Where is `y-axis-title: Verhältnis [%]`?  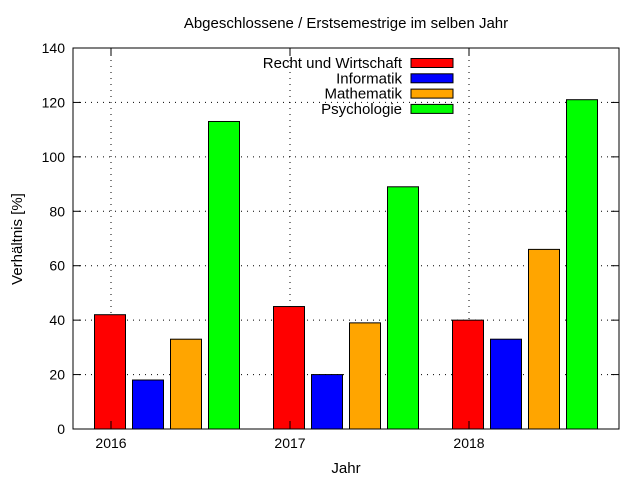
y-axis-title: Verhältnis [%] is located at coordinates (17, 239).